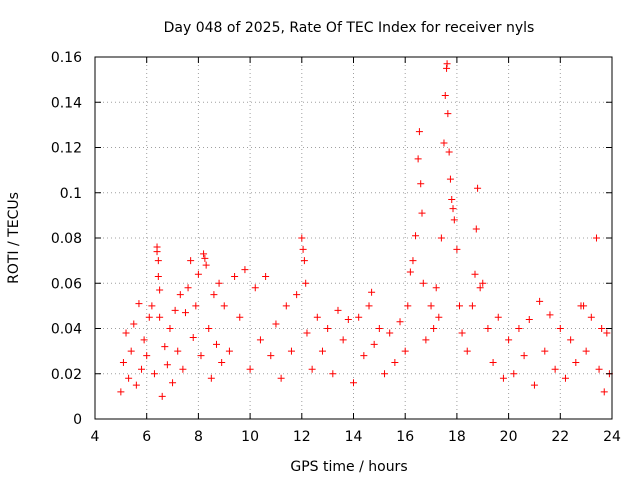 The image size is (640, 480). What do you see at coordinates (71, 194) in the screenshot?
I see `y-tick-label: 0.1` at bounding box center [71, 194].